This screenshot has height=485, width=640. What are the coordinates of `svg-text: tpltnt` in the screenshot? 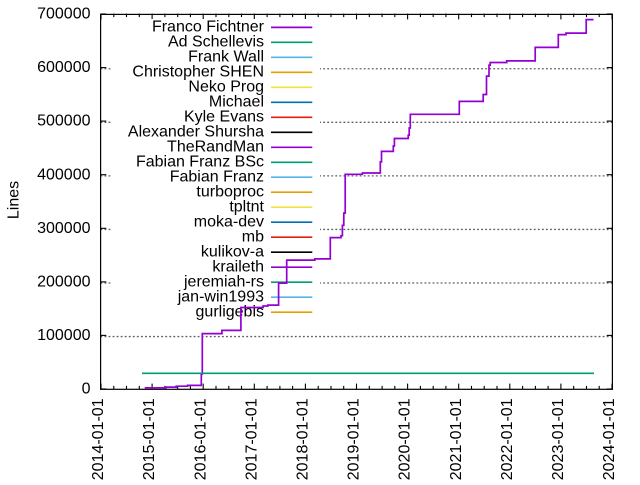 It's located at (246, 207).